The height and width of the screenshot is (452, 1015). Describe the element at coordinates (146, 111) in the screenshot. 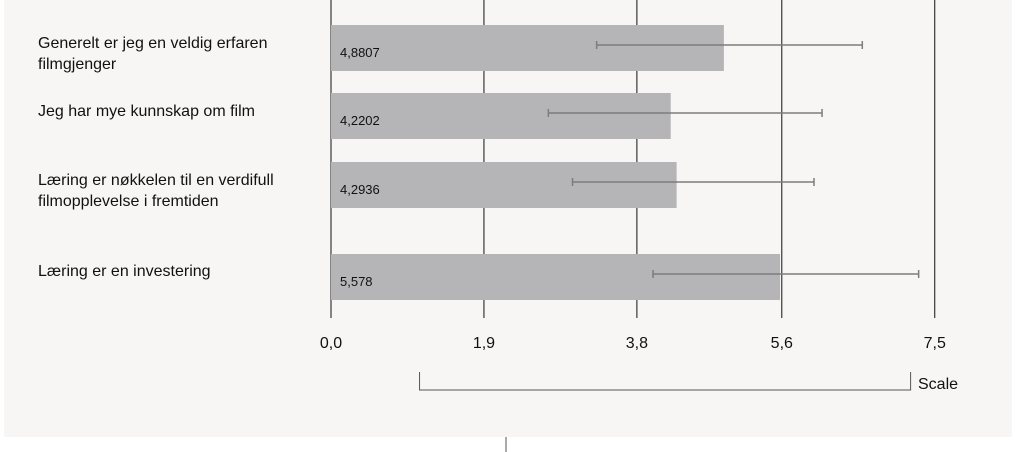

I see `category-label: Jeg har mye kunnskap om film` at that location.